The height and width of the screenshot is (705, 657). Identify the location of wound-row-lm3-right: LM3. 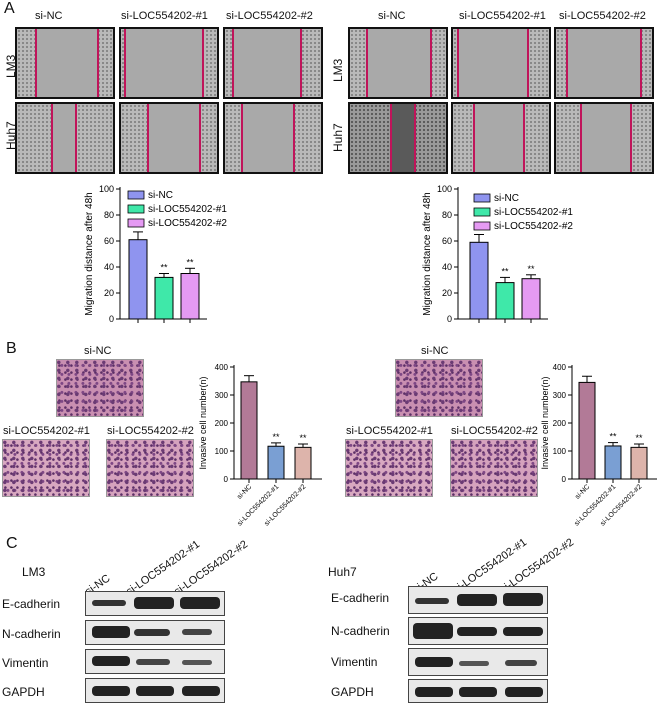
(338, 70).